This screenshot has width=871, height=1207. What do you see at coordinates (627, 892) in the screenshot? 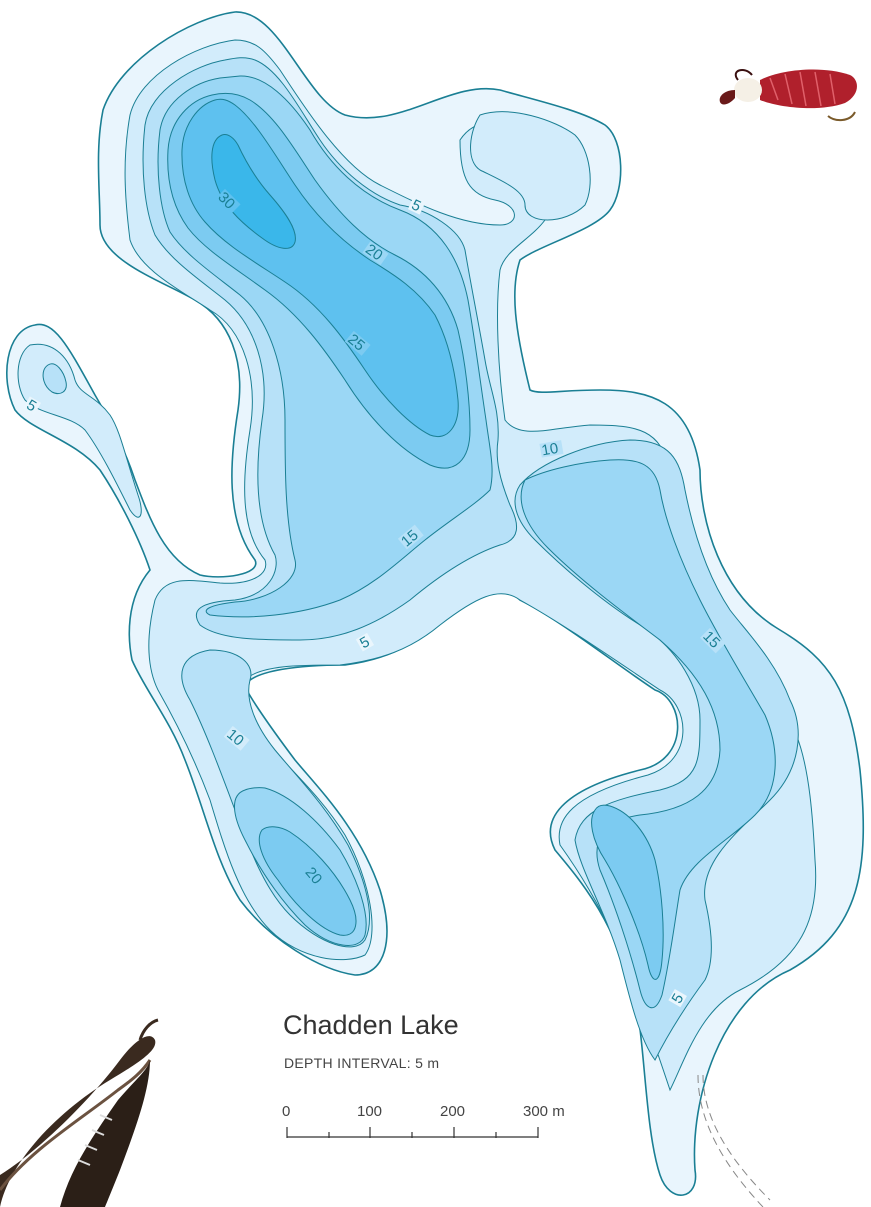
I see `contour-20m-east` at bounding box center [627, 892].